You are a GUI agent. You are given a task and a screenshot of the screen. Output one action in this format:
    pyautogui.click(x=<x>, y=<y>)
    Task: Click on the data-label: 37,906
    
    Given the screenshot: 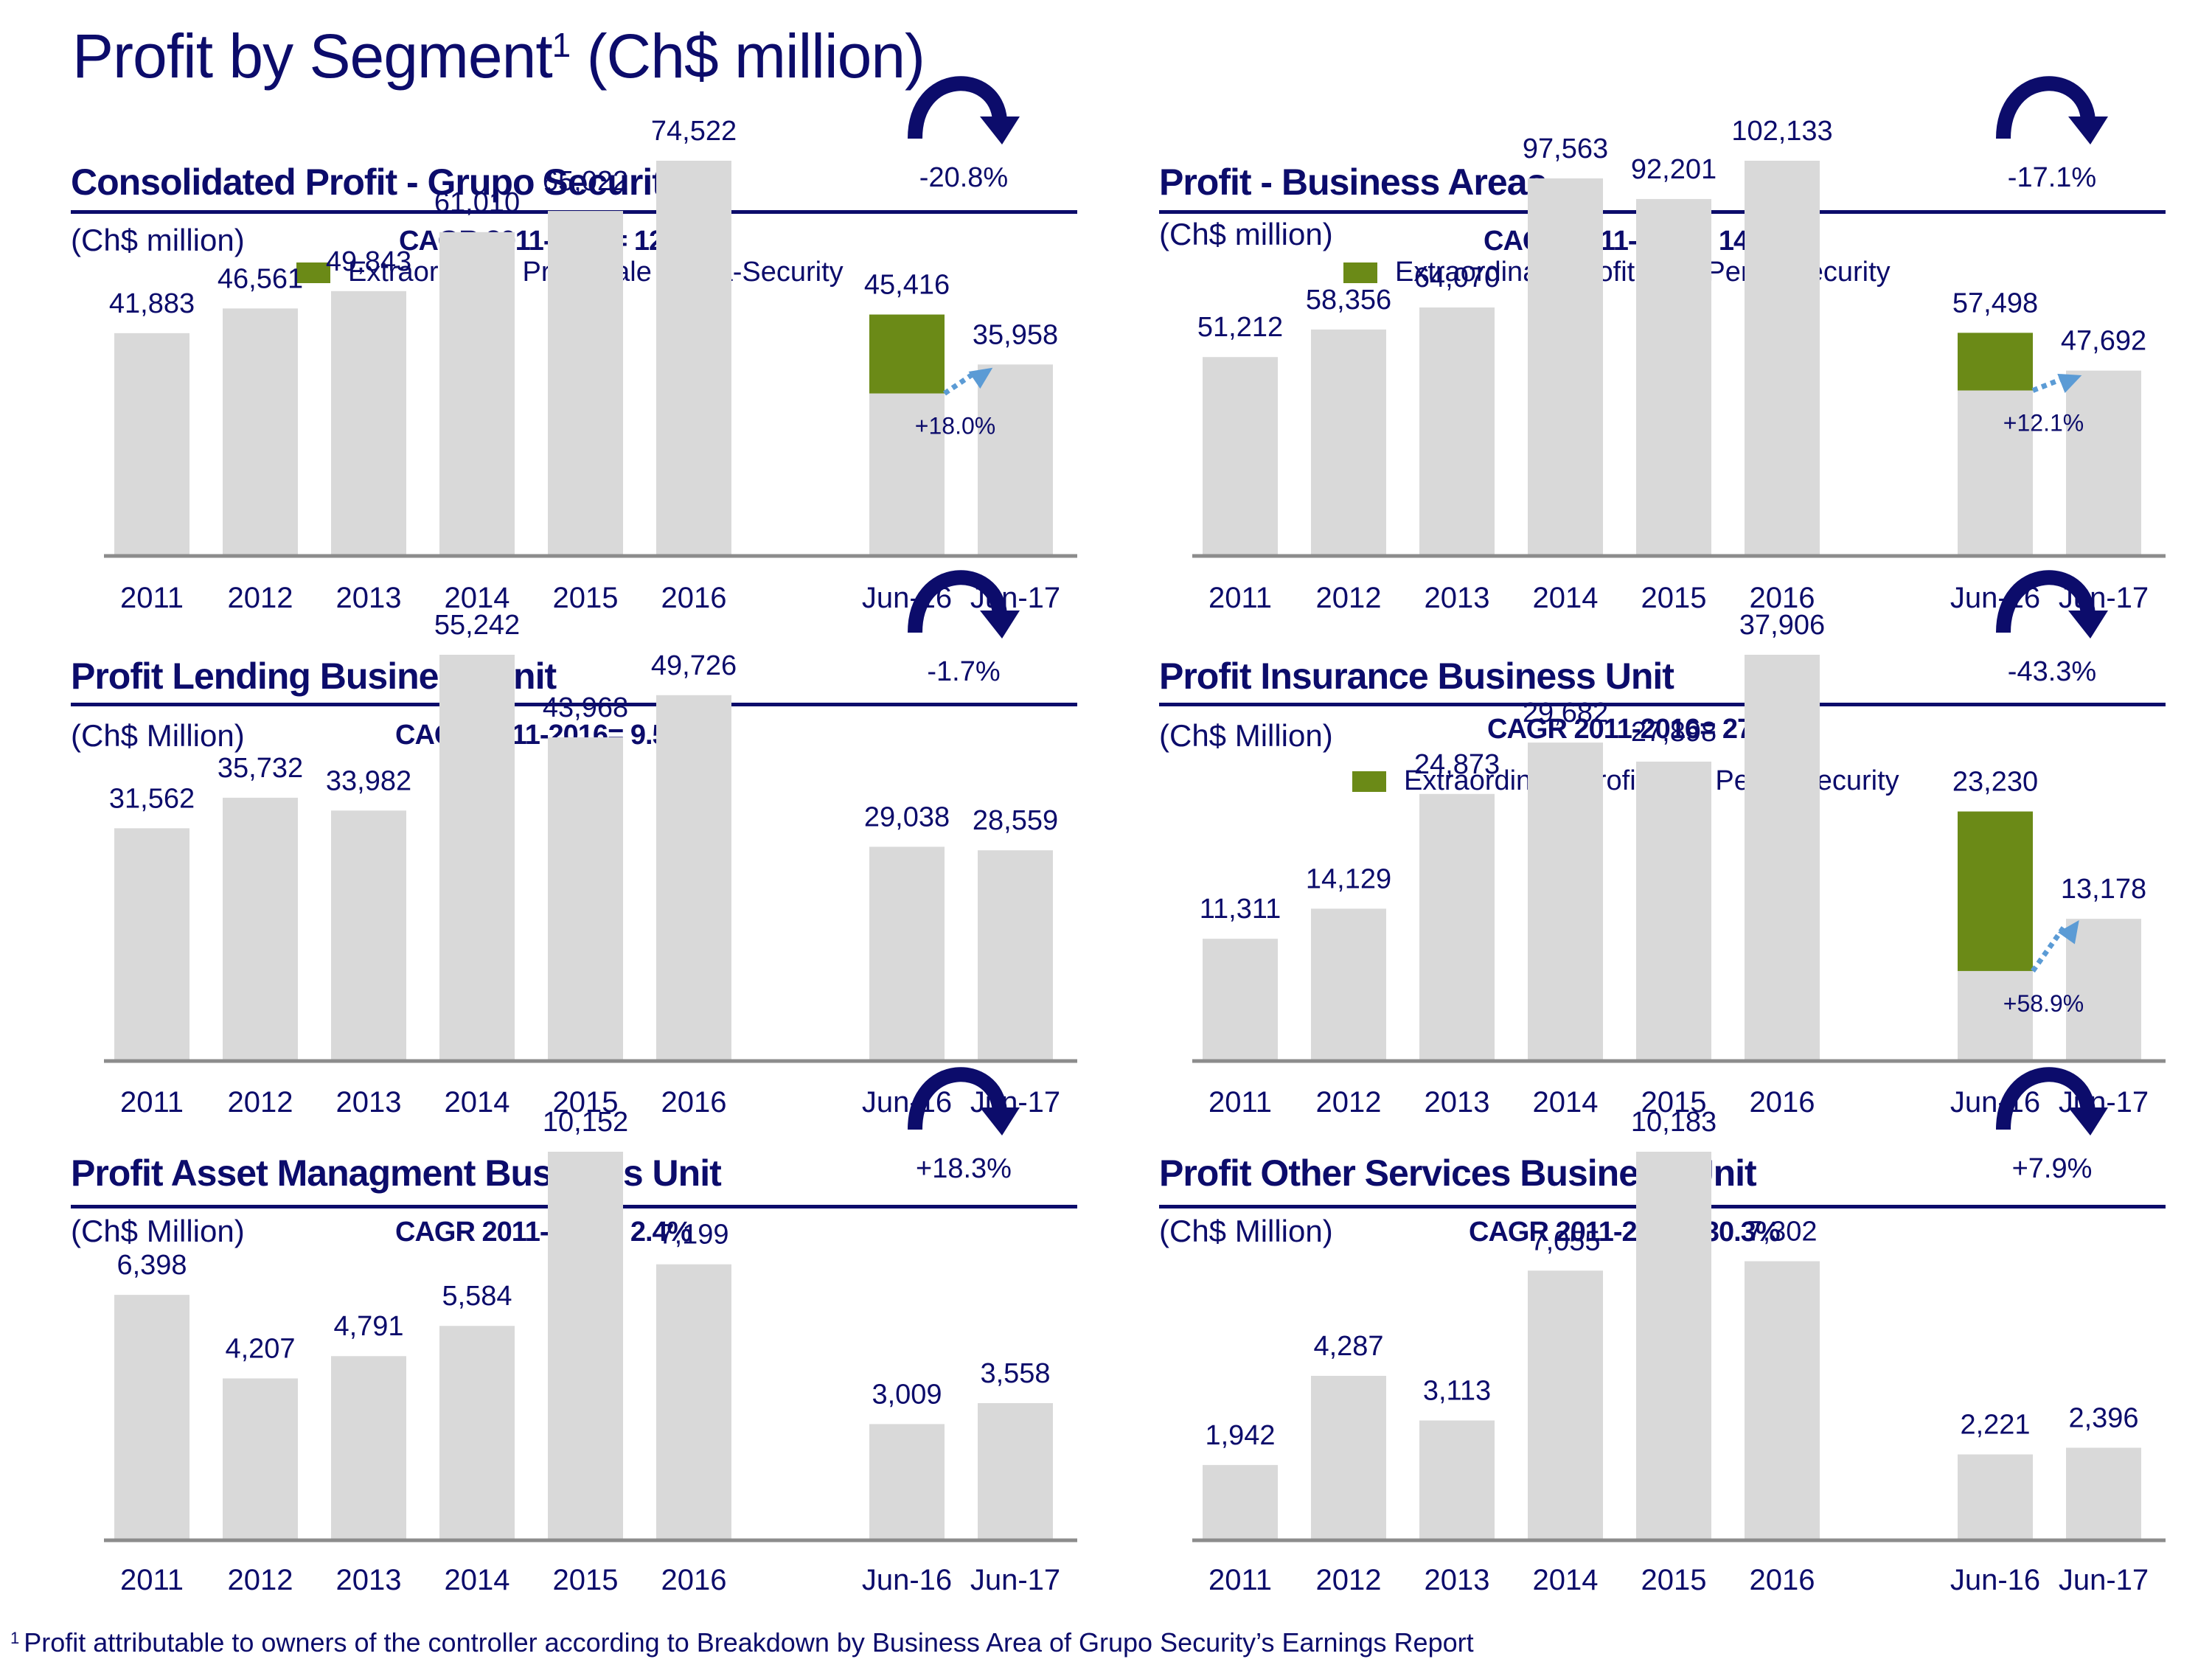 What is the action you would take?
    pyautogui.click(x=1782, y=625)
    